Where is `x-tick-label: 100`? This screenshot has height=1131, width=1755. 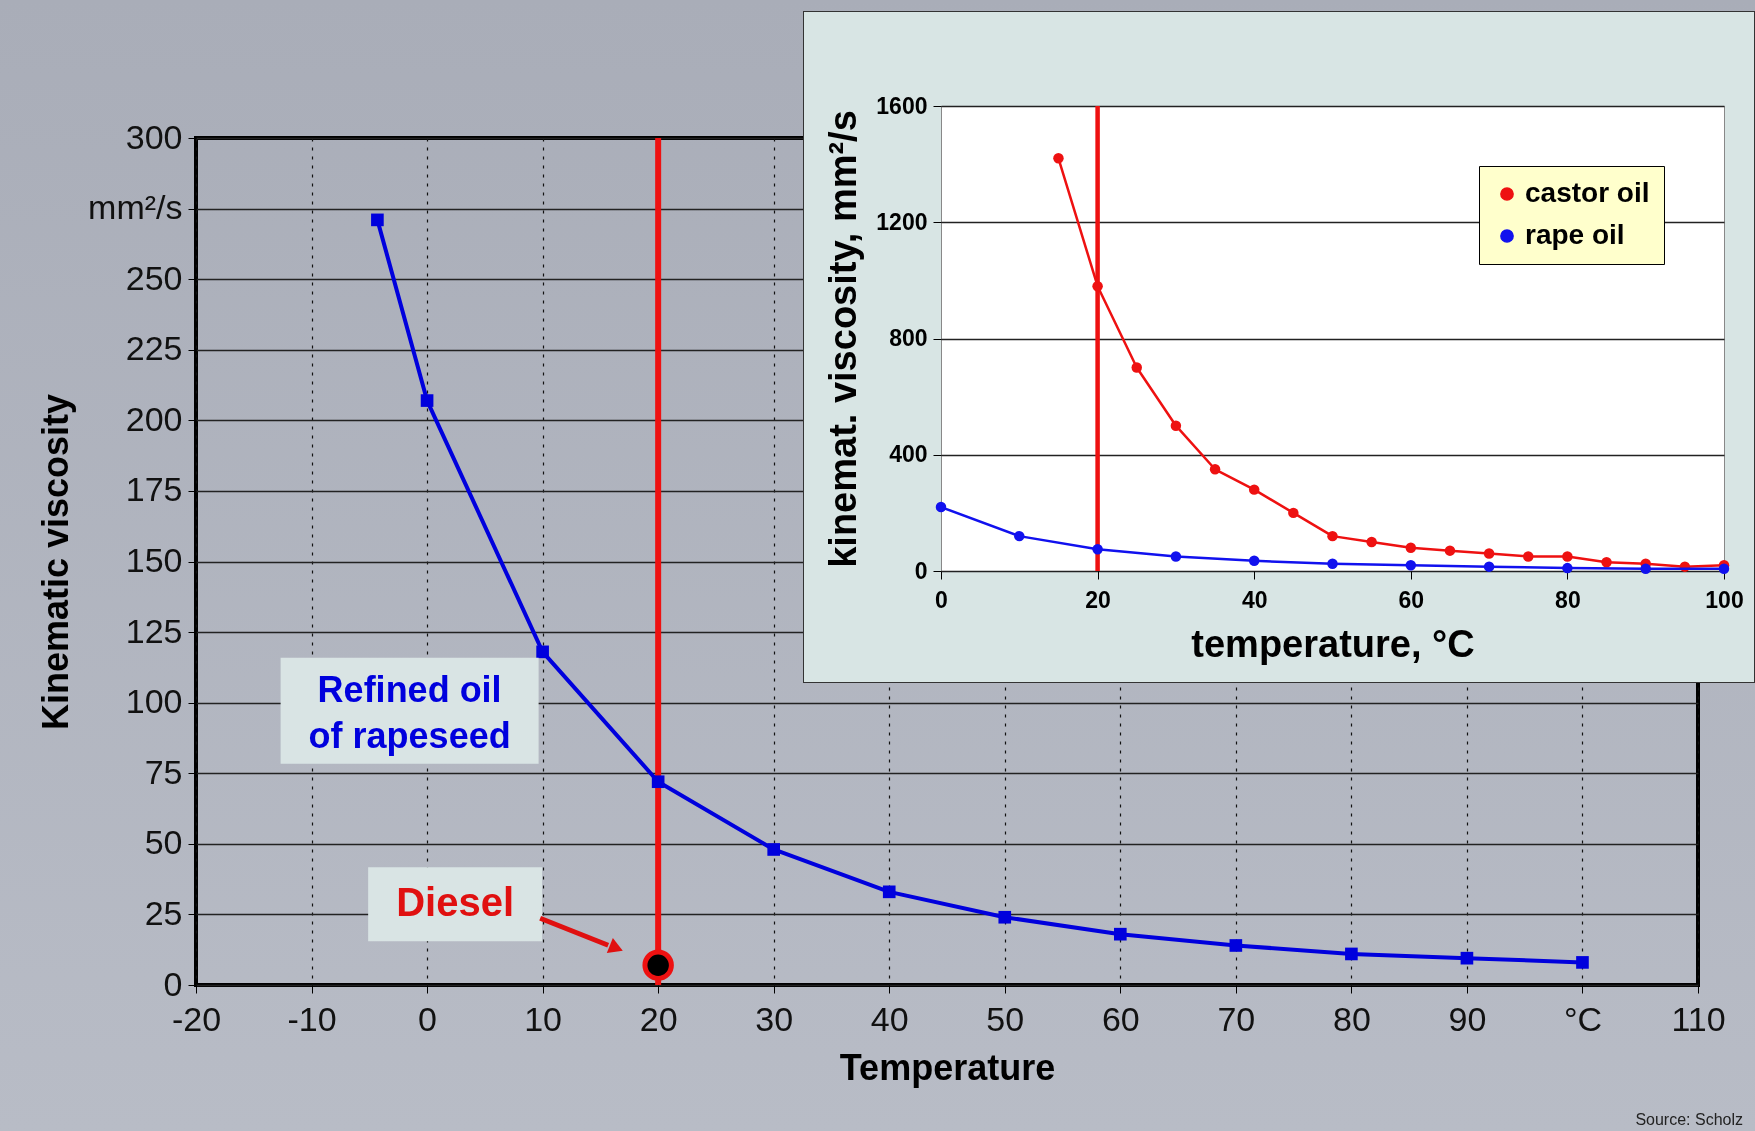
x-tick-label: 100 is located at coordinates (1724, 599).